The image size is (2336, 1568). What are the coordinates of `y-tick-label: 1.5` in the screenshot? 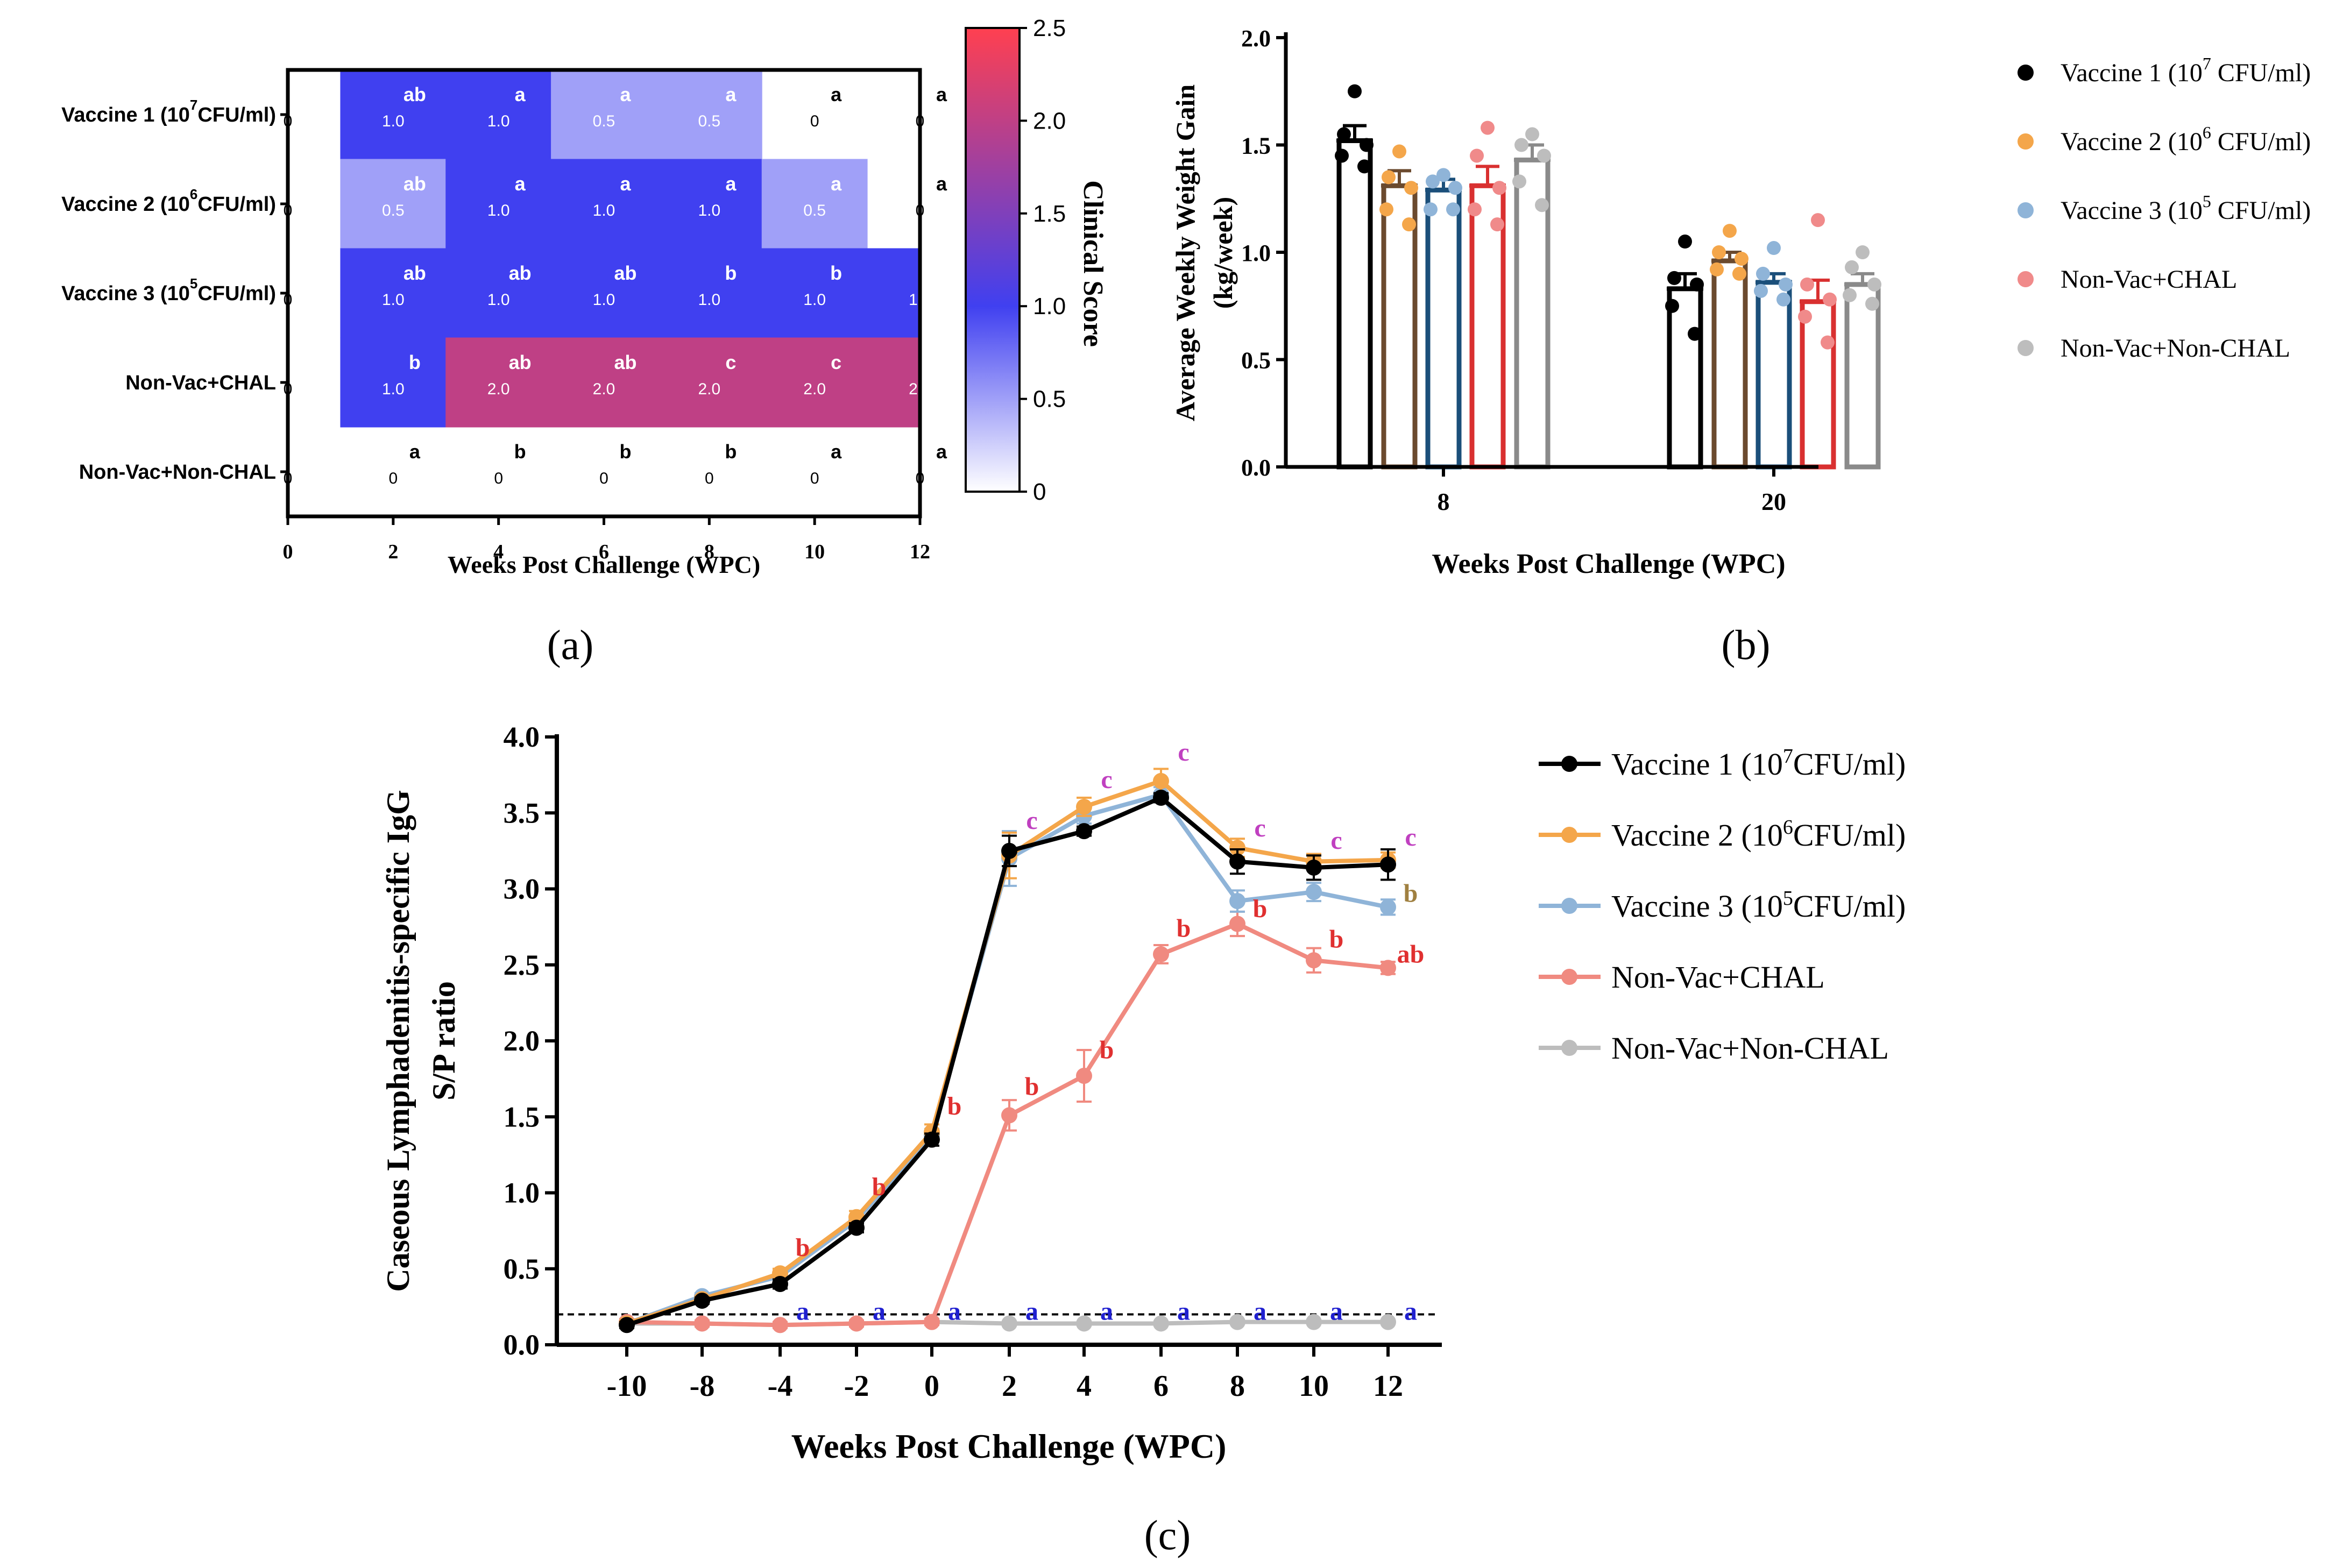 It's located at (1256, 146).